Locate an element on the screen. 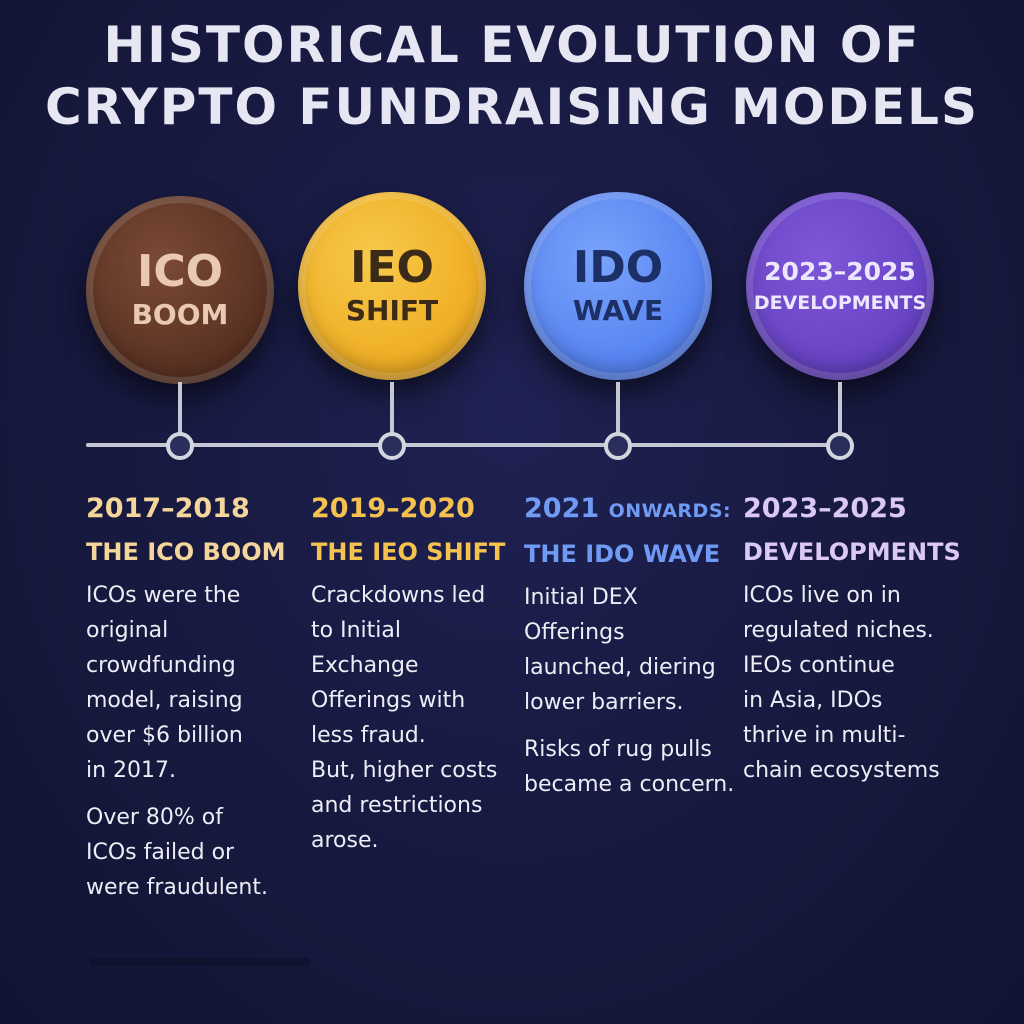  text-line: Risks of rug pulls is located at coordinates (618, 749).